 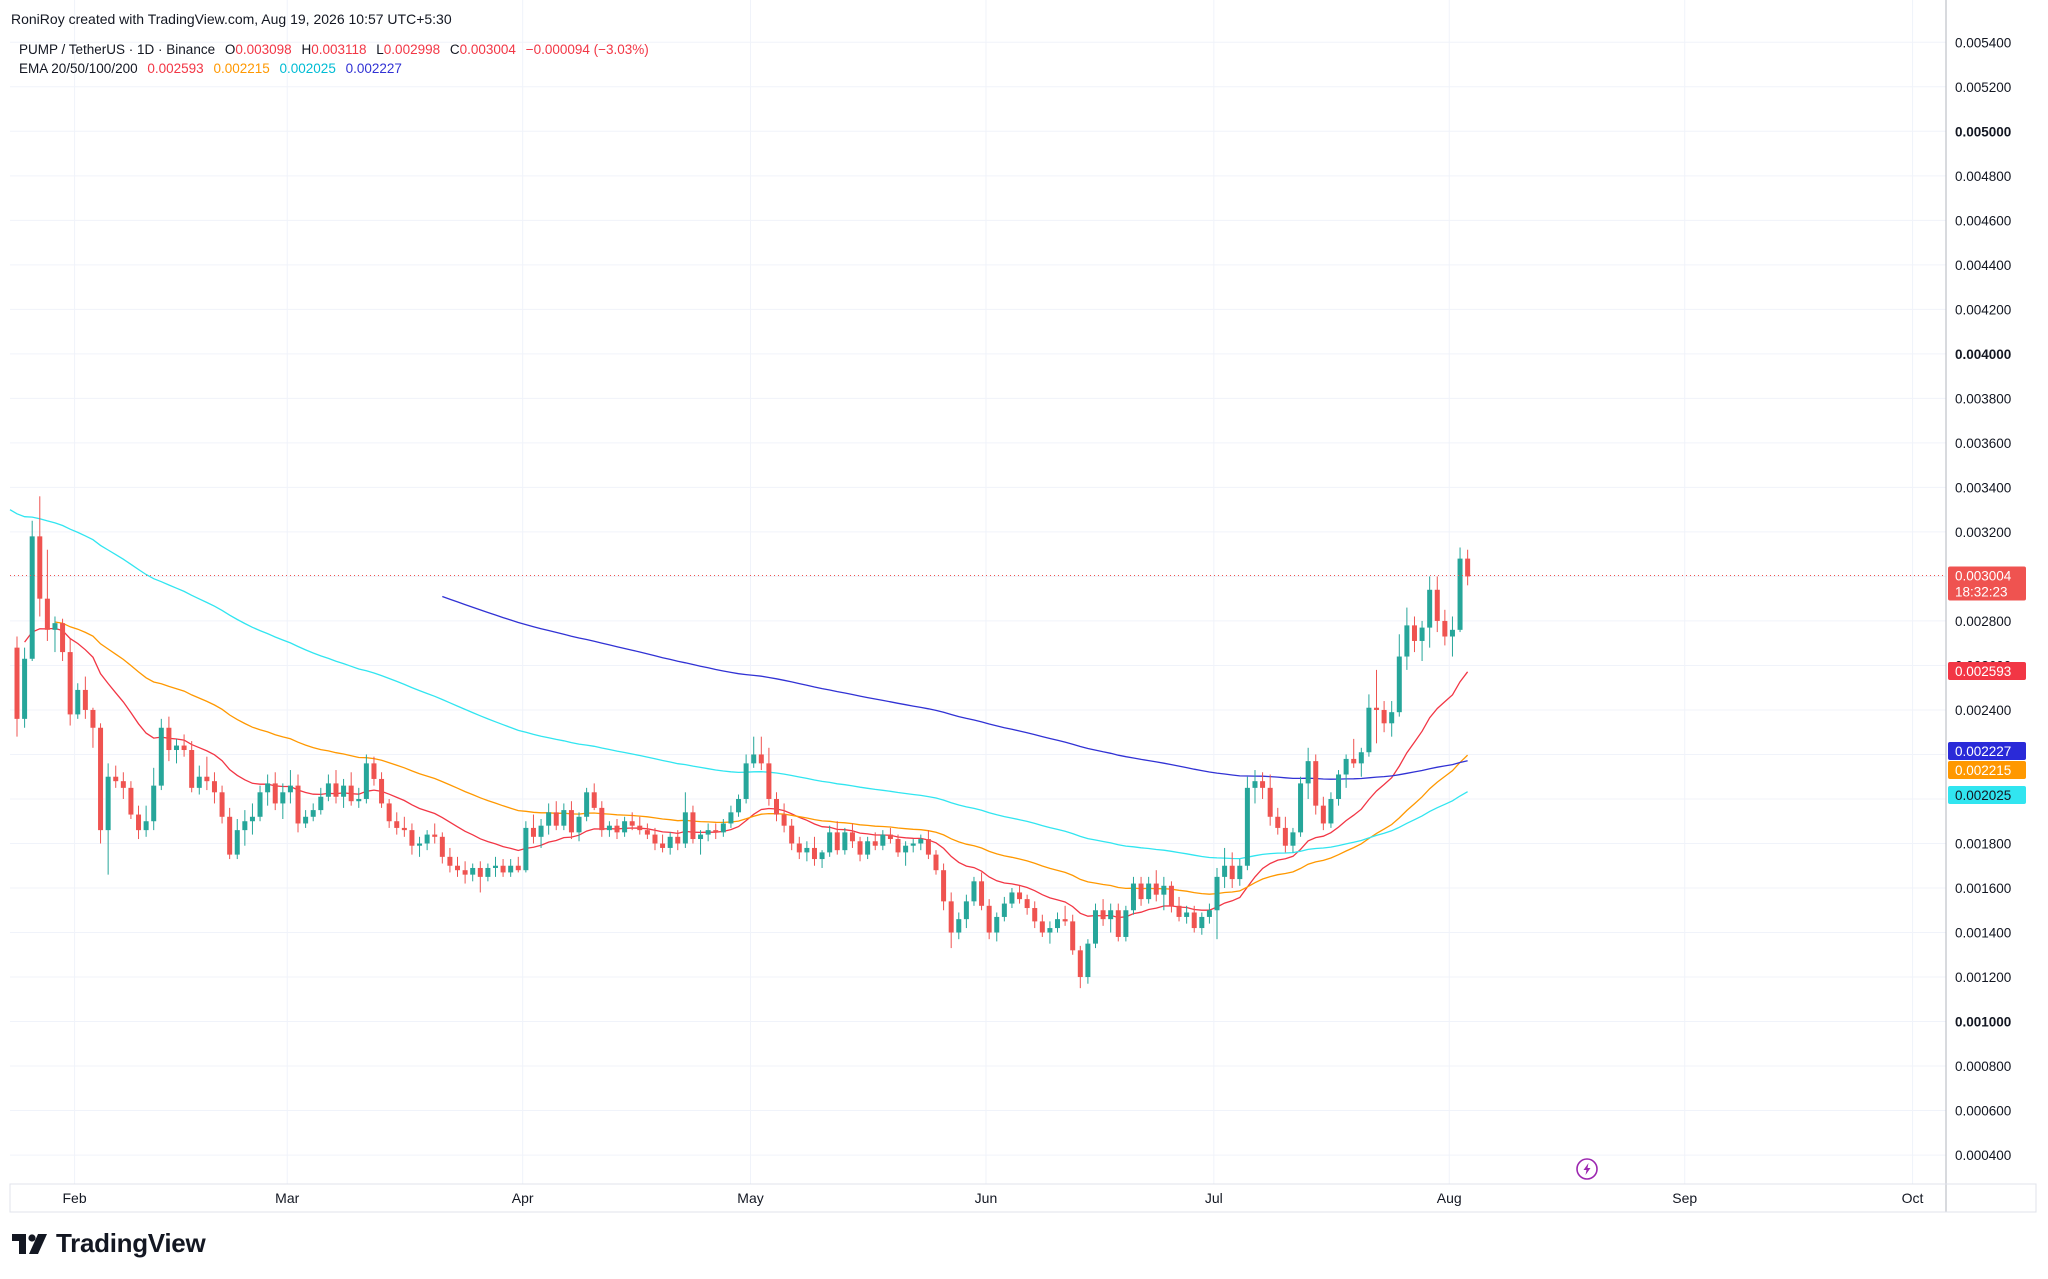 What do you see at coordinates (263, 49) in the screenshot?
I see `open-value: 0.003098` at bounding box center [263, 49].